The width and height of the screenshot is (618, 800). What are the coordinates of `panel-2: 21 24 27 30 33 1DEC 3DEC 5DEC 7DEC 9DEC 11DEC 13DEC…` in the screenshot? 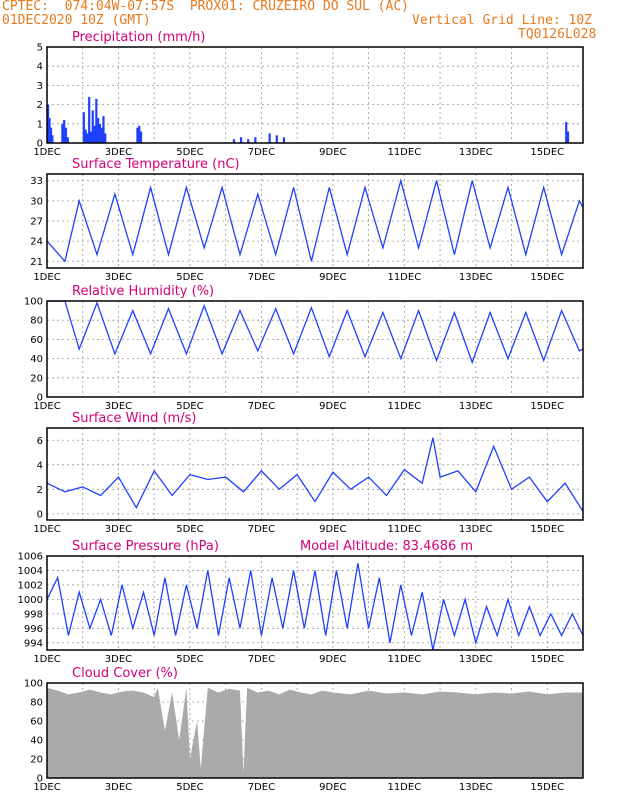 It's located at (307, 220).